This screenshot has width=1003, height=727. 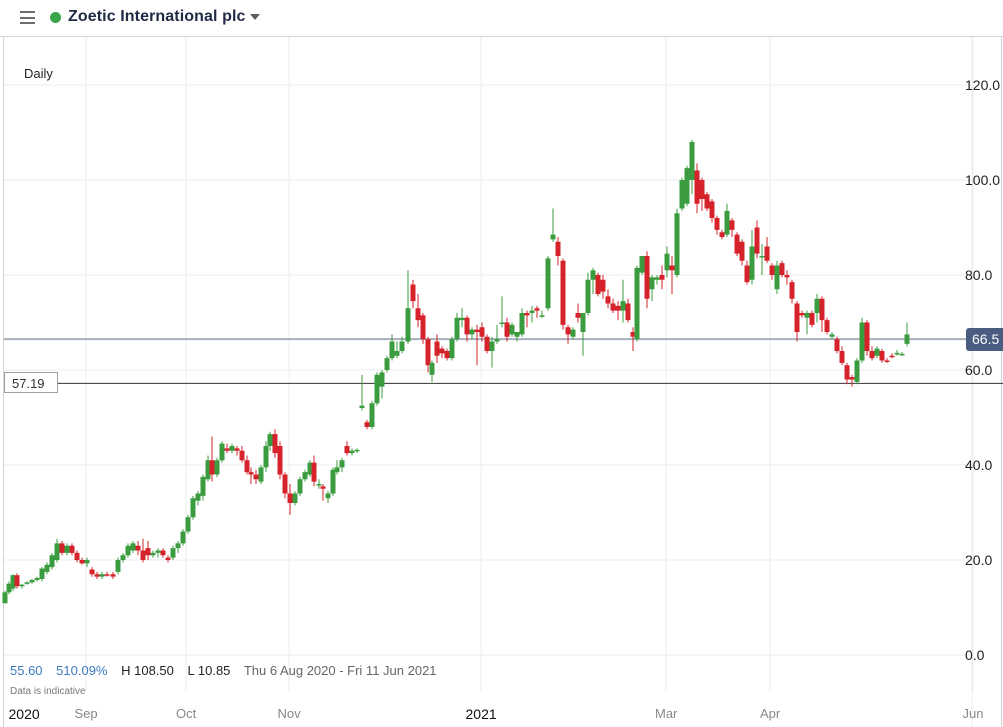 I want to click on disclaimer-text: Data is indicative, so click(x=48, y=691).